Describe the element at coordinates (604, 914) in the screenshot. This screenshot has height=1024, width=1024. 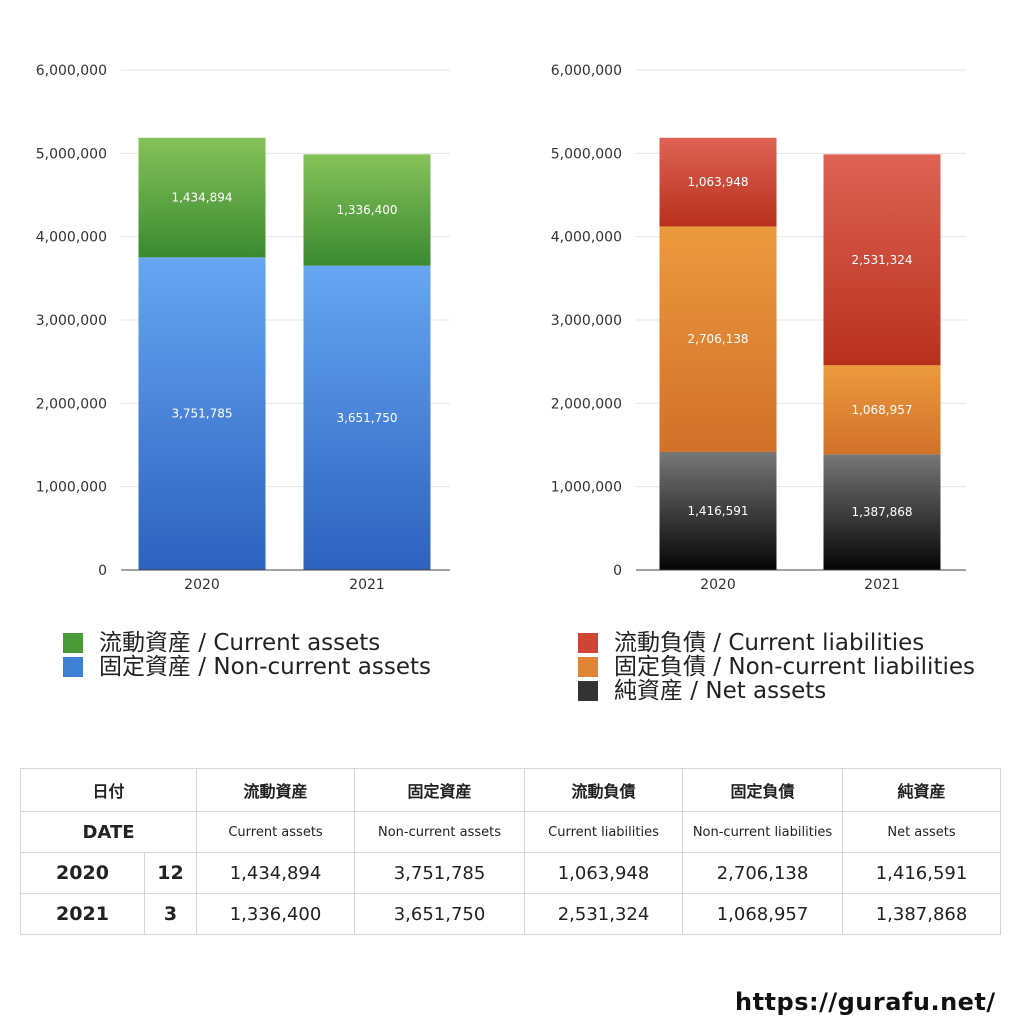
I see `table-cell: 2,531,324` at that location.